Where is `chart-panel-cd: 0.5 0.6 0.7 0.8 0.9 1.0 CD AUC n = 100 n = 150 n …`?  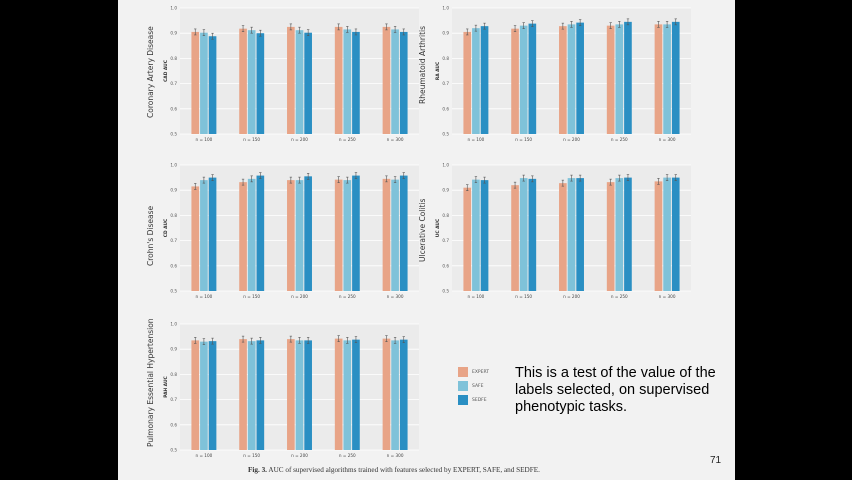 chart-panel-cd: 0.5 0.6 0.7 0.8 0.9 1.0 CD AUC n = 100 n = 150 n … is located at coordinates (289, 233).